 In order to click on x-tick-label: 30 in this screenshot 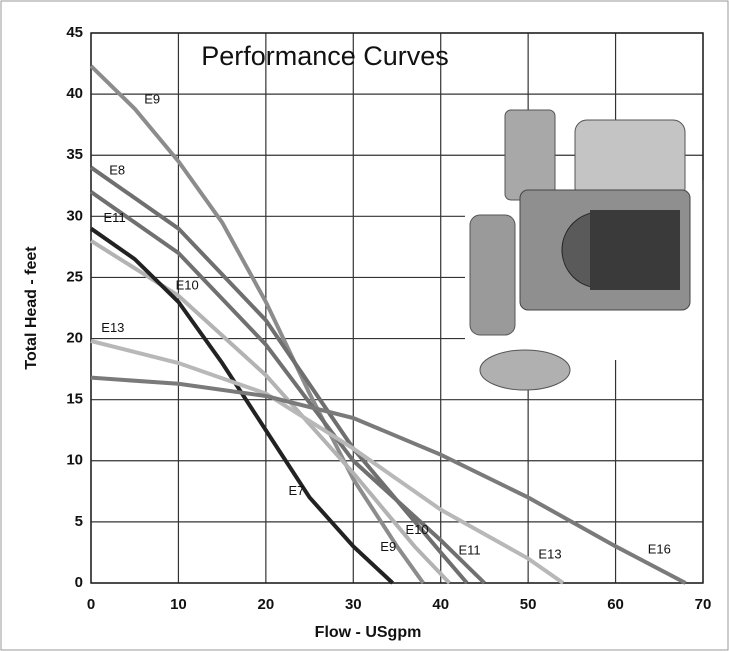, I will do `click(353, 604)`.